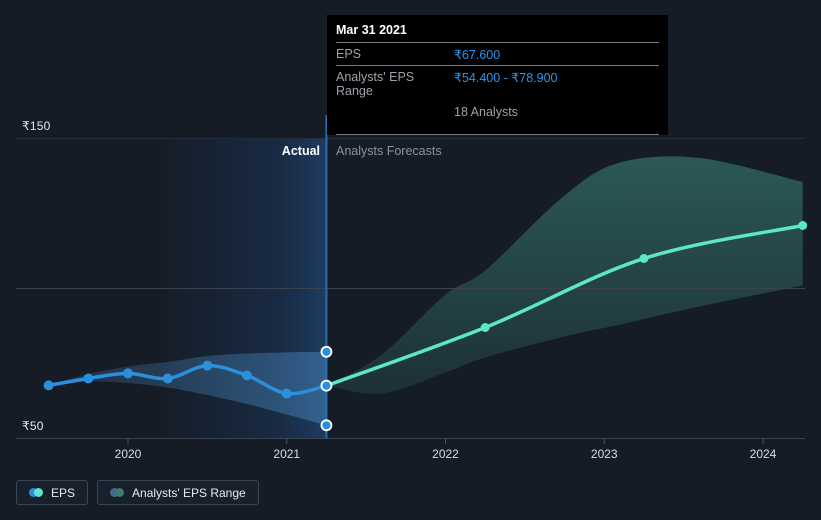 Image resolution: width=821 pixels, height=520 pixels. I want to click on range-swatch-teal-dot, so click(120, 492).